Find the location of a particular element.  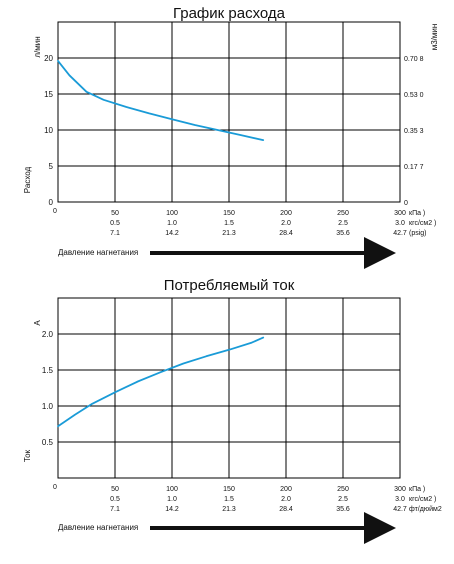

y2-axis-unit: м3/мин is located at coordinates (434, 37).